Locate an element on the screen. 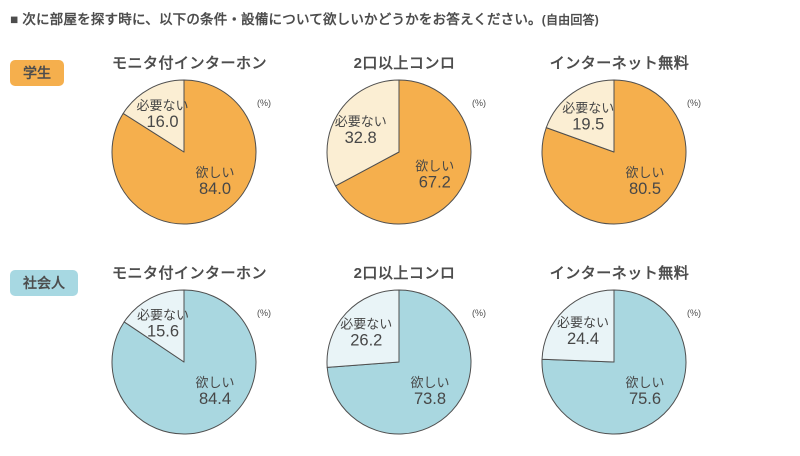 This screenshot has height=456, width=800. pie-cell-workers-monitor-intercom: モニタ付インターホン 欲しい 84.4 必要ない 15.6 (%) is located at coordinates (189, 351).